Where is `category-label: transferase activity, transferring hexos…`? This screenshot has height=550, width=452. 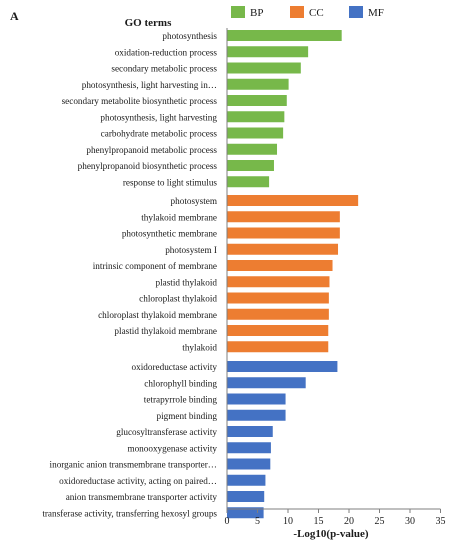 category-label: transferase activity, transferring hexos… is located at coordinates (129, 513).